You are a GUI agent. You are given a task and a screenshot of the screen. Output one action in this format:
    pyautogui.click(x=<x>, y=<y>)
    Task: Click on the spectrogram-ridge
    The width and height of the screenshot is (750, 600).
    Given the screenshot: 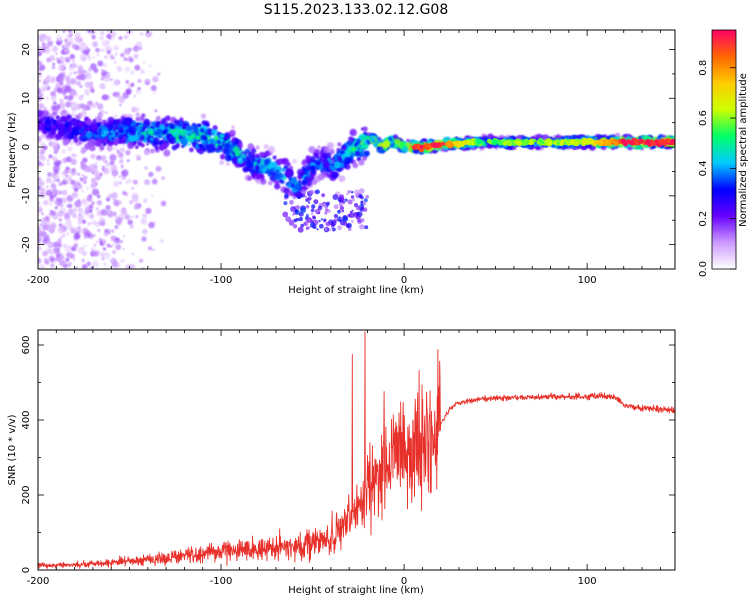 What is the action you would take?
    pyautogui.click(x=543, y=145)
    